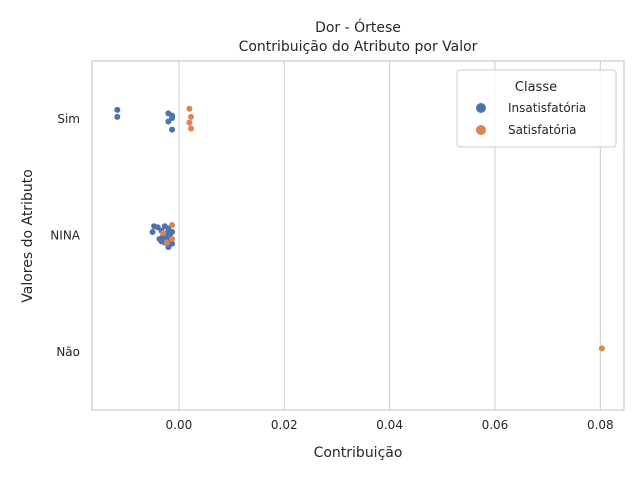  What do you see at coordinates (481, 108) in the screenshot?
I see `legend-marker-insatisfatoria` at bounding box center [481, 108].